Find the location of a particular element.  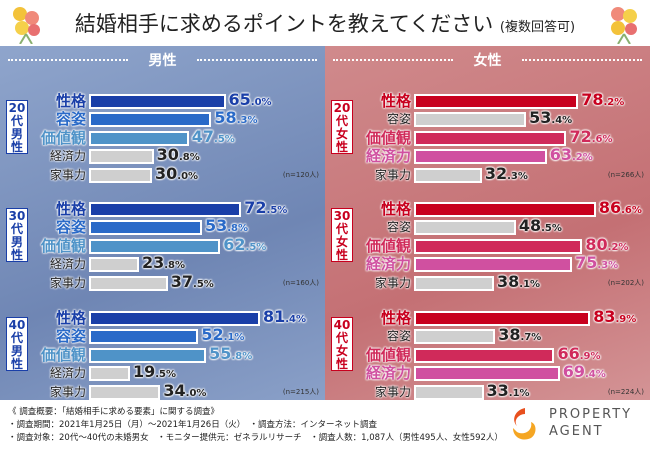

data-label: 66.9% is located at coordinates (579, 353).